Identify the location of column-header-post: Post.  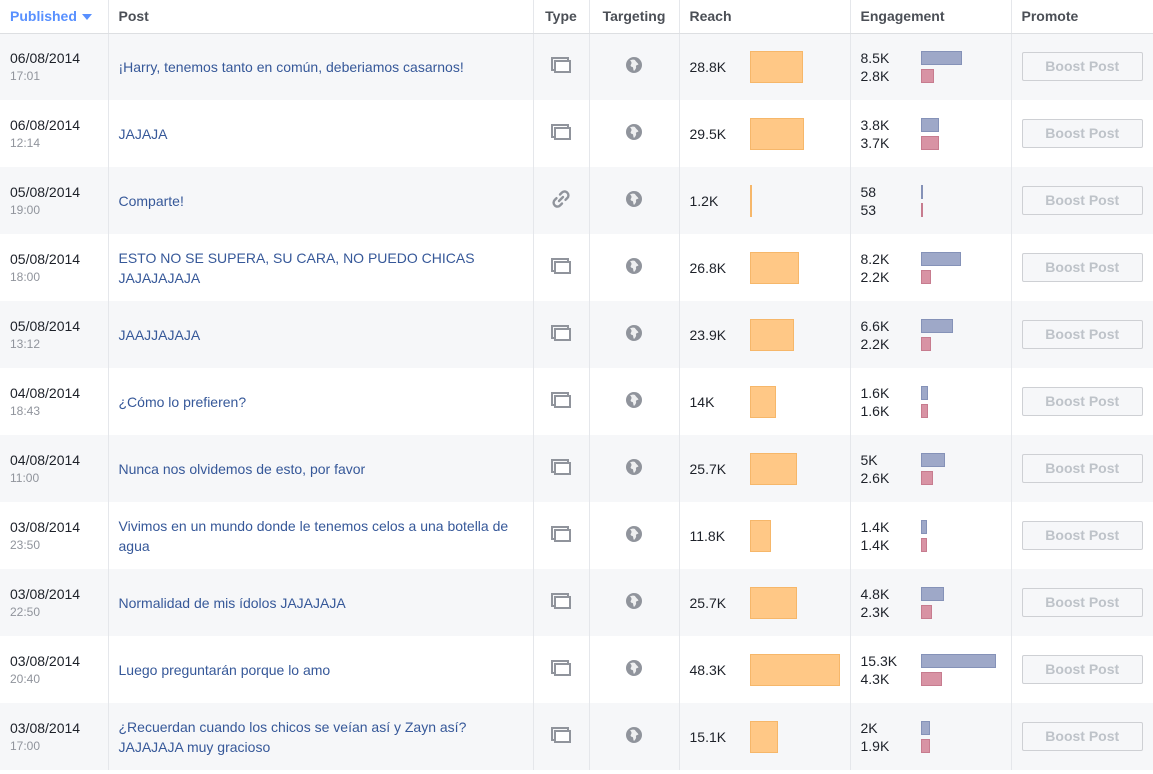
(321, 17).